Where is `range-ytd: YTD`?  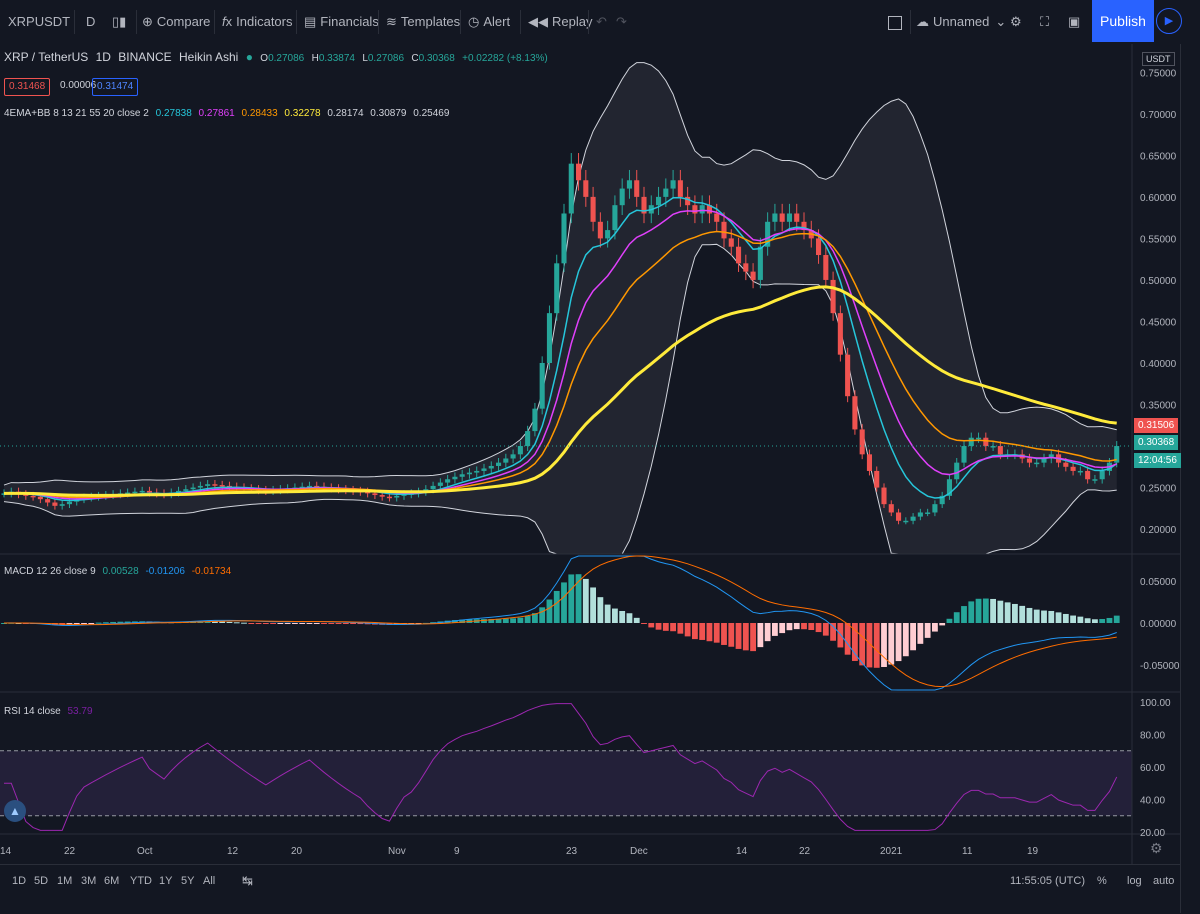
range-ytd: YTD is located at coordinates (141, 881).